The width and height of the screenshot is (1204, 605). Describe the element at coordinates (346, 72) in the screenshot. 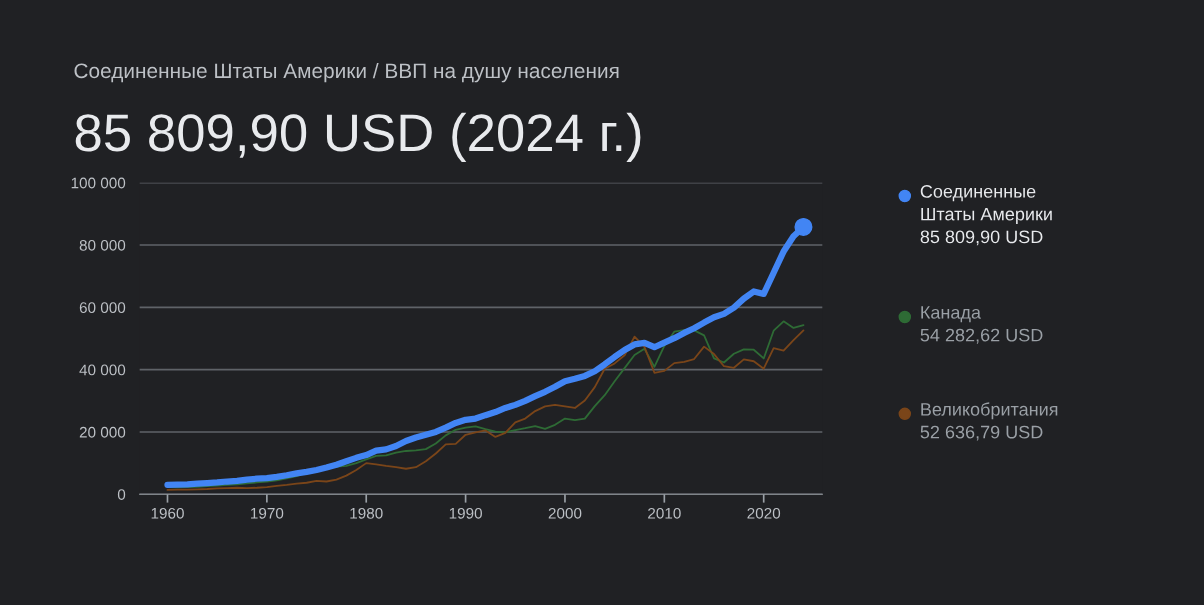

I see `chart-title: Соединенные Штаты Америки / ВВП на душу населения` at that location.